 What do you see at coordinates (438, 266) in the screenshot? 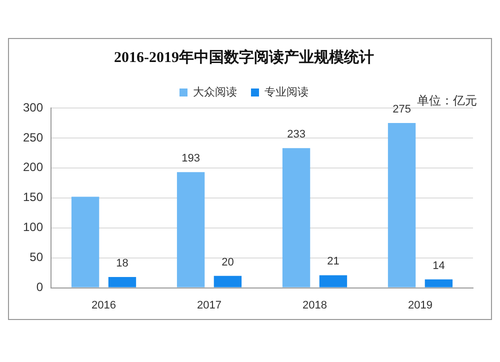
I see `data-label: 14` at bounding box center [438, 266].